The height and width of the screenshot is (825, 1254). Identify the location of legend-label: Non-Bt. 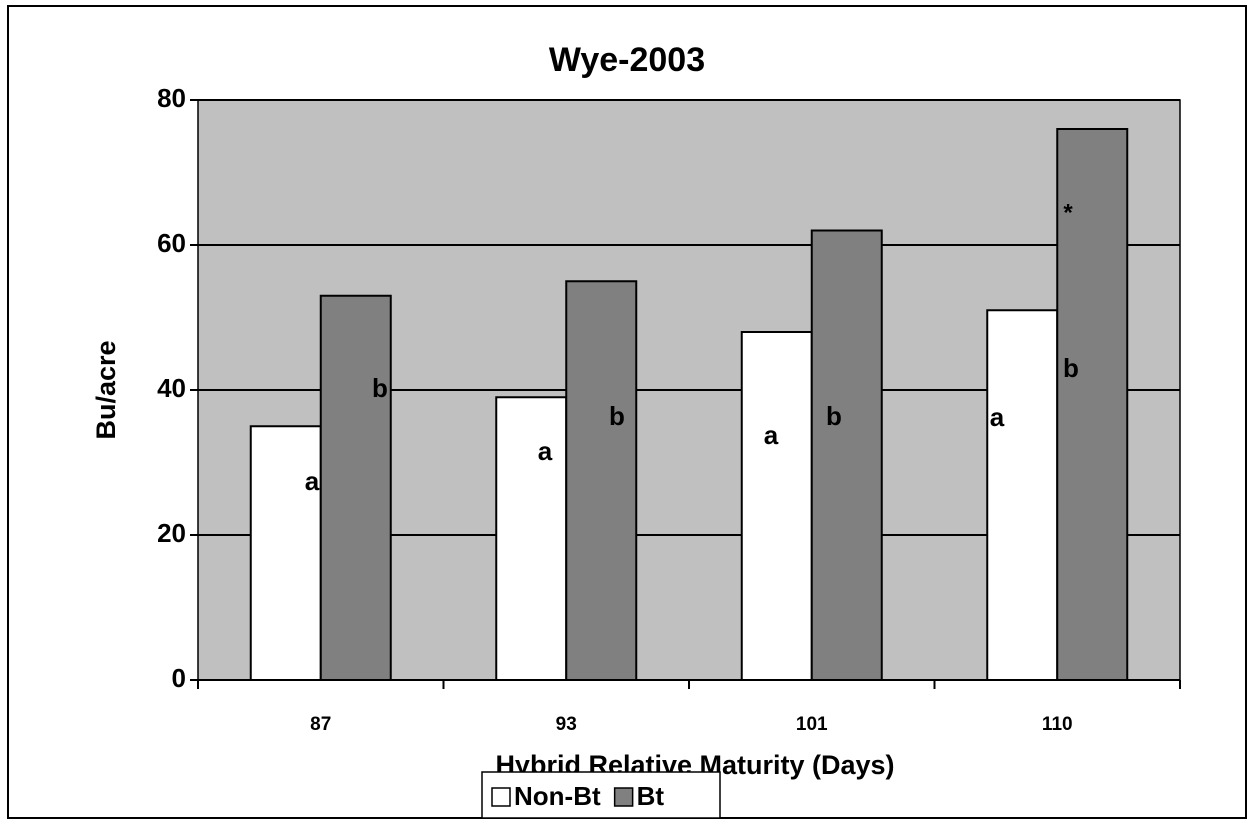
(557, 796).